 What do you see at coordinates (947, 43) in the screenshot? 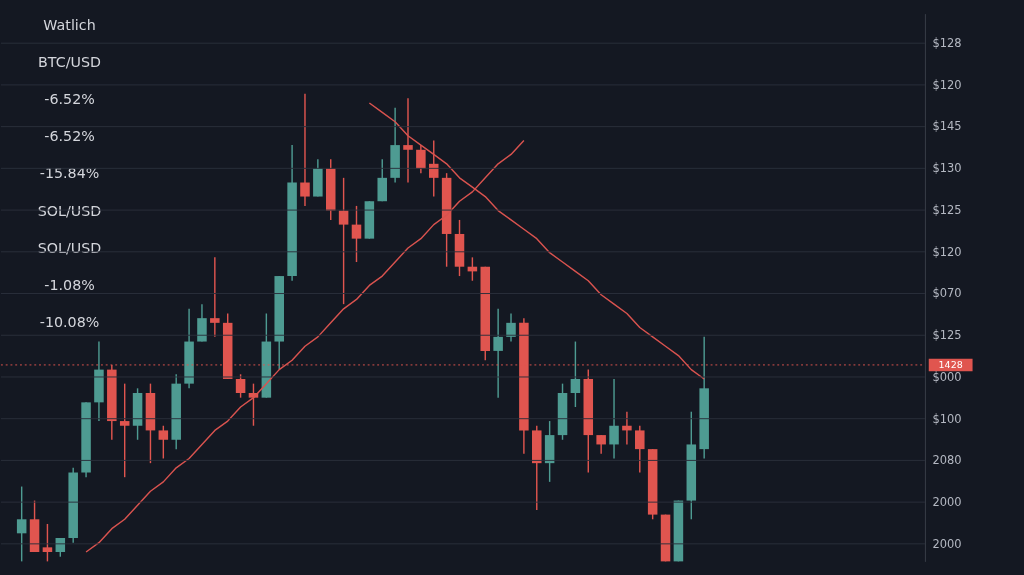
I see `text: $128` at bounding box center [947, 43].